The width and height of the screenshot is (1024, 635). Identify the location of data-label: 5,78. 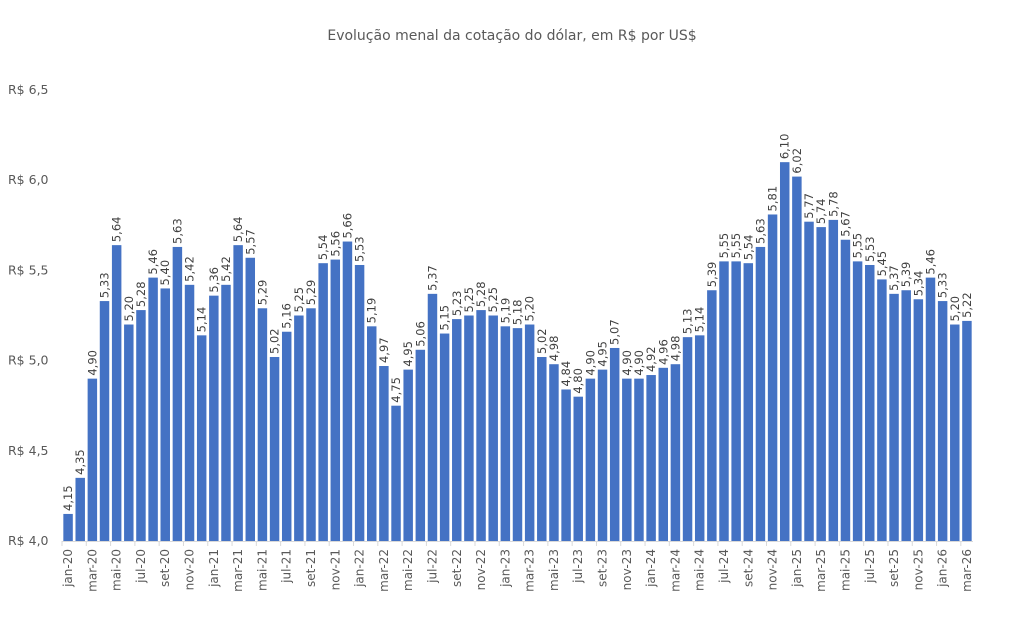
(833, 204).